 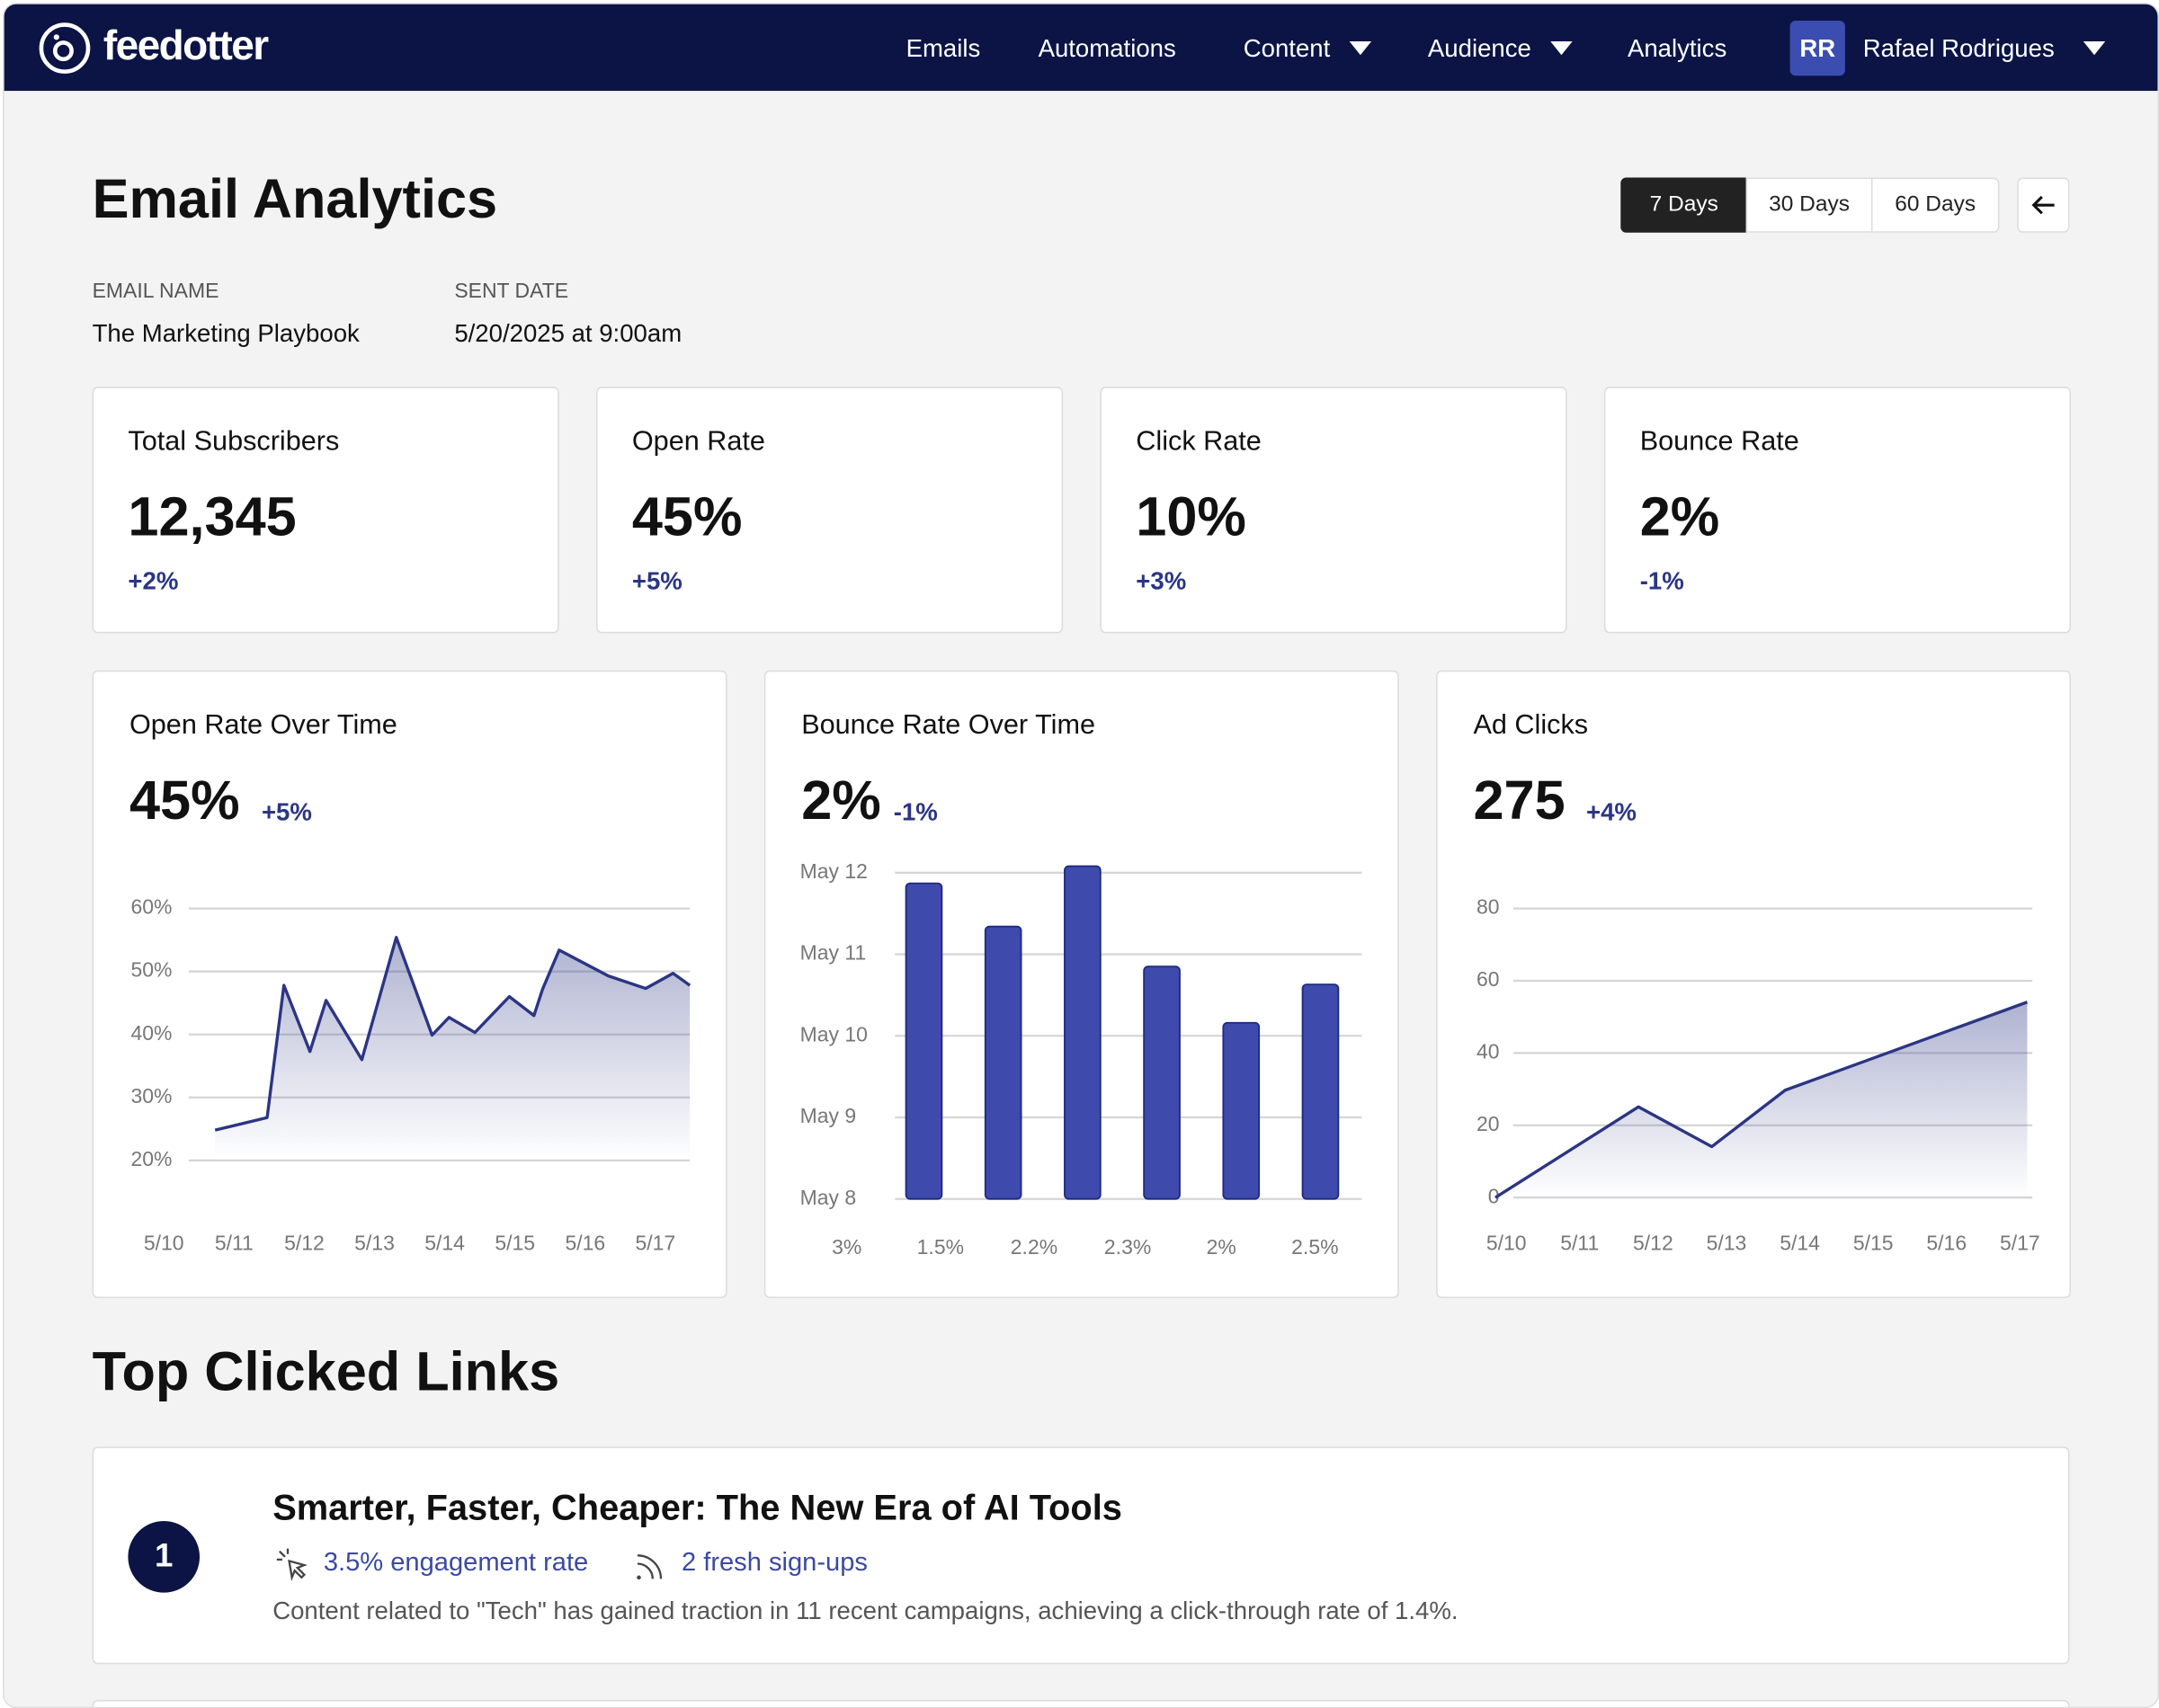 I want to click on signups: 2 fresh sign-ups, so click(x=774, y=1563).